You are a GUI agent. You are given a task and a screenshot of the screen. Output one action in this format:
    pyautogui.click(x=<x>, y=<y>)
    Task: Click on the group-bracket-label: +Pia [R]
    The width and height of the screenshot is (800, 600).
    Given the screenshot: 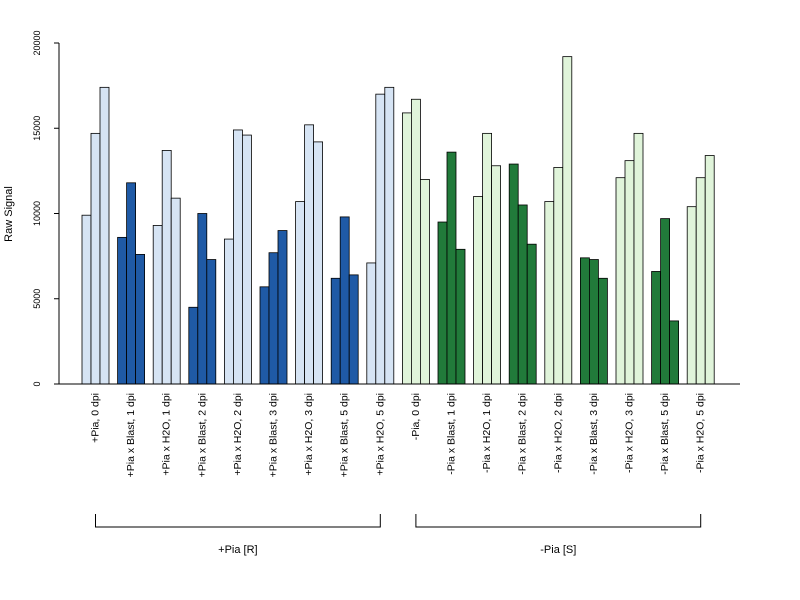 What is the action you would take?
    pyautogui.click(x=237, y=550)
    